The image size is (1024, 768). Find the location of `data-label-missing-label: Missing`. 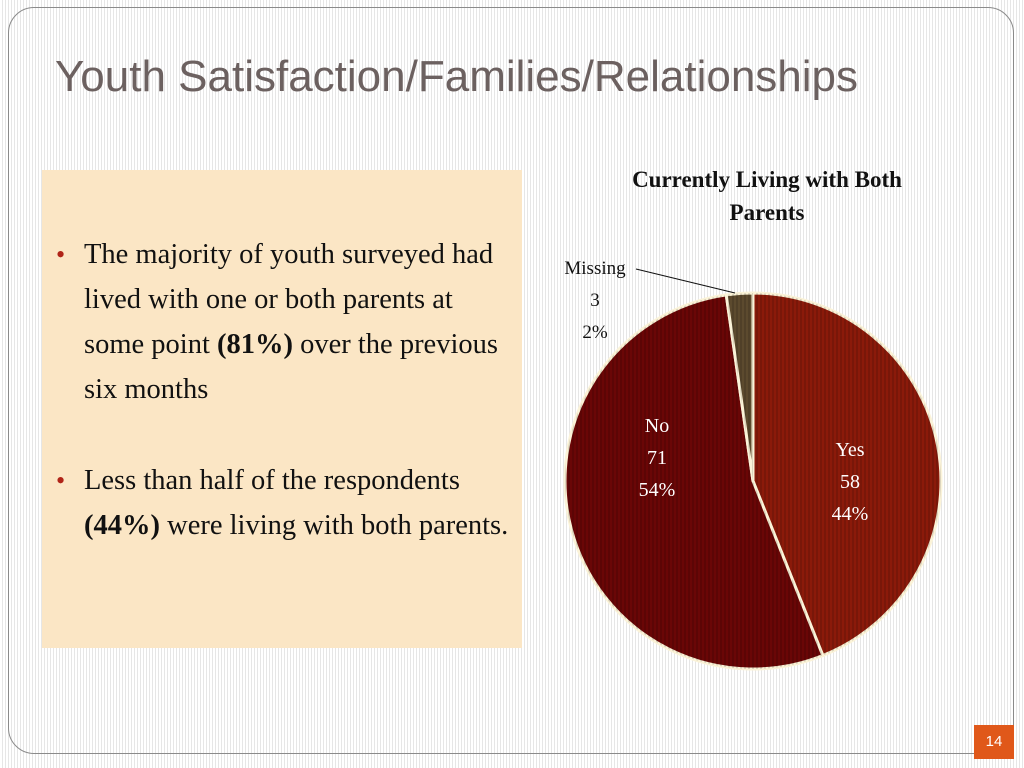

data-label-missing-label: Missing is located at coordinates (595, 268).